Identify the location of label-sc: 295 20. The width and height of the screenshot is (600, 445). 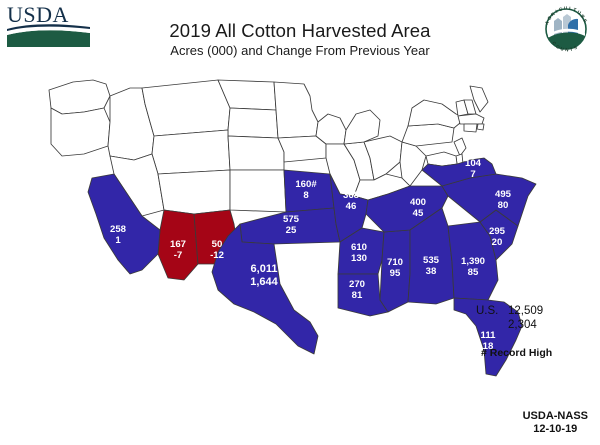
(497, 237).